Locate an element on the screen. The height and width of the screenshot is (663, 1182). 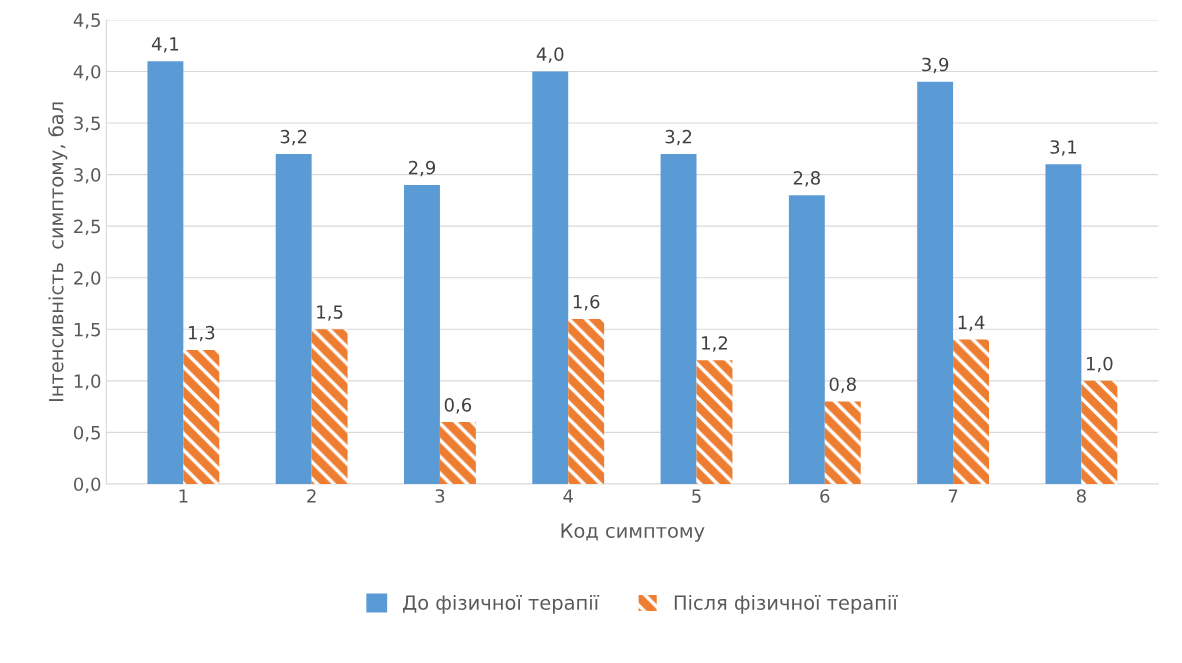
x-tick-label: 1 is located at coordinates (183, 496).